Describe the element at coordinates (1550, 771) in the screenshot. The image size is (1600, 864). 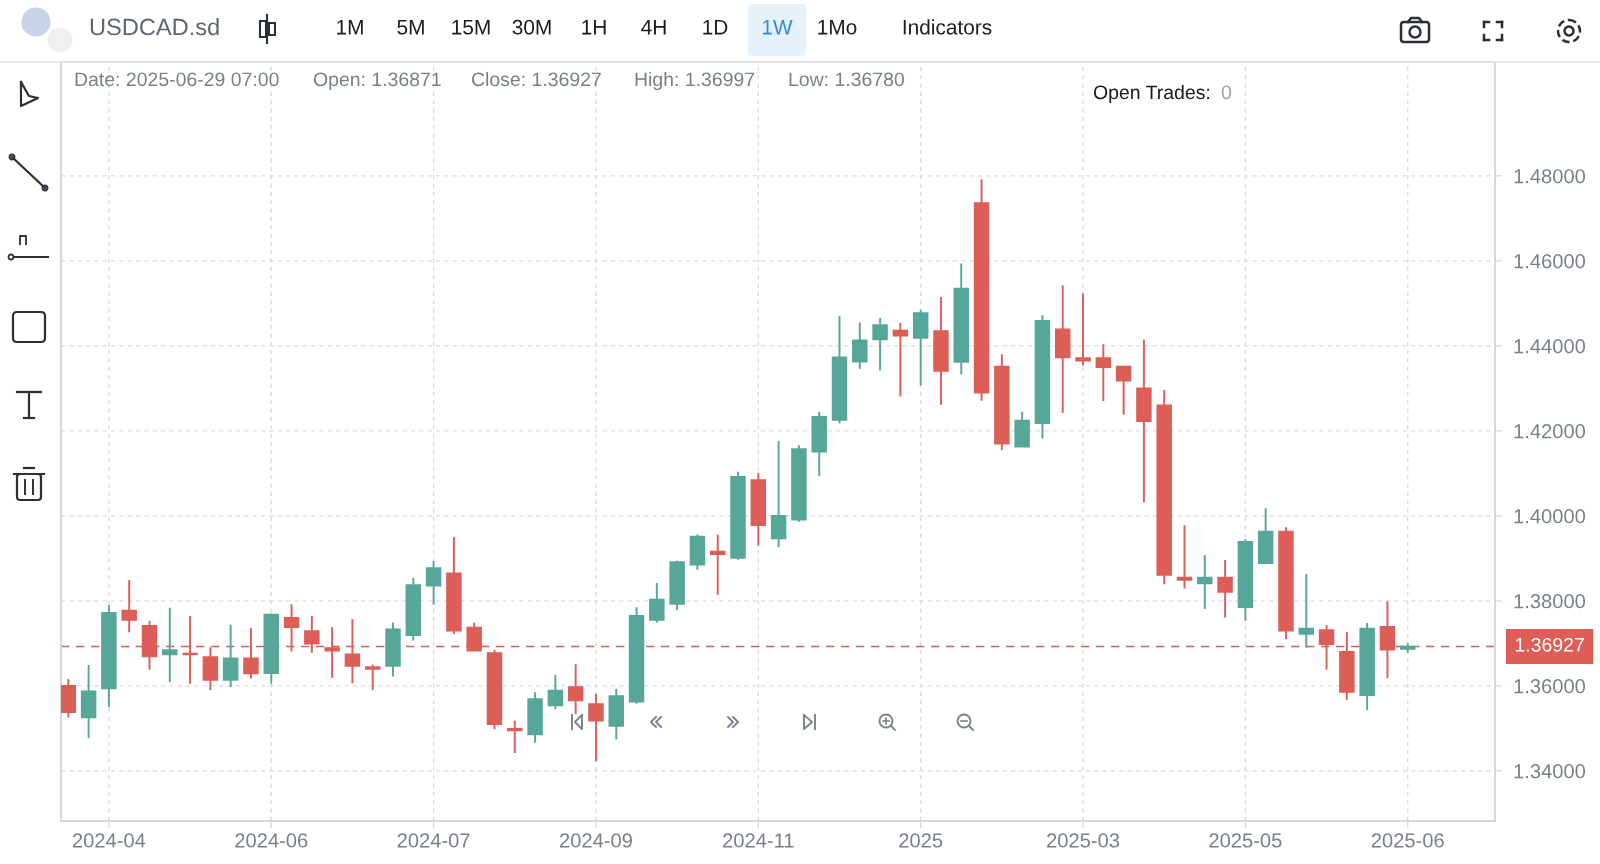
I see `y-tick-label: 1.34000` at that location.